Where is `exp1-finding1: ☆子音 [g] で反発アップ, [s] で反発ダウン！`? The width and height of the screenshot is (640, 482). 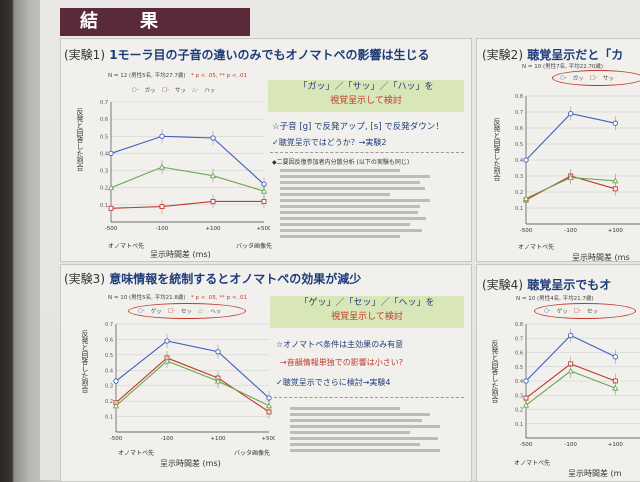 exp1-finding1: ☆子音 [g] で反発アップ, [s] で反発ダウン！ is located at coordinates (358, 127).